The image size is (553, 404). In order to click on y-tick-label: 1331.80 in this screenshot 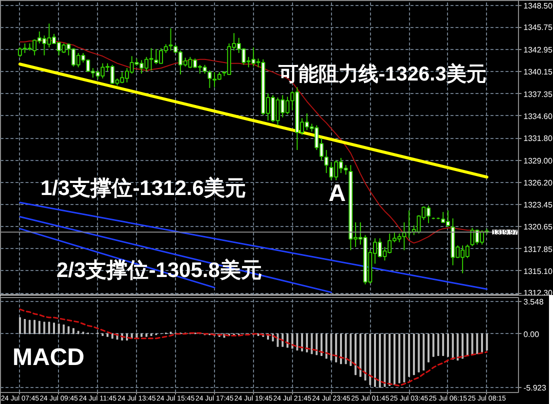, I will do `click(538, 139)`.